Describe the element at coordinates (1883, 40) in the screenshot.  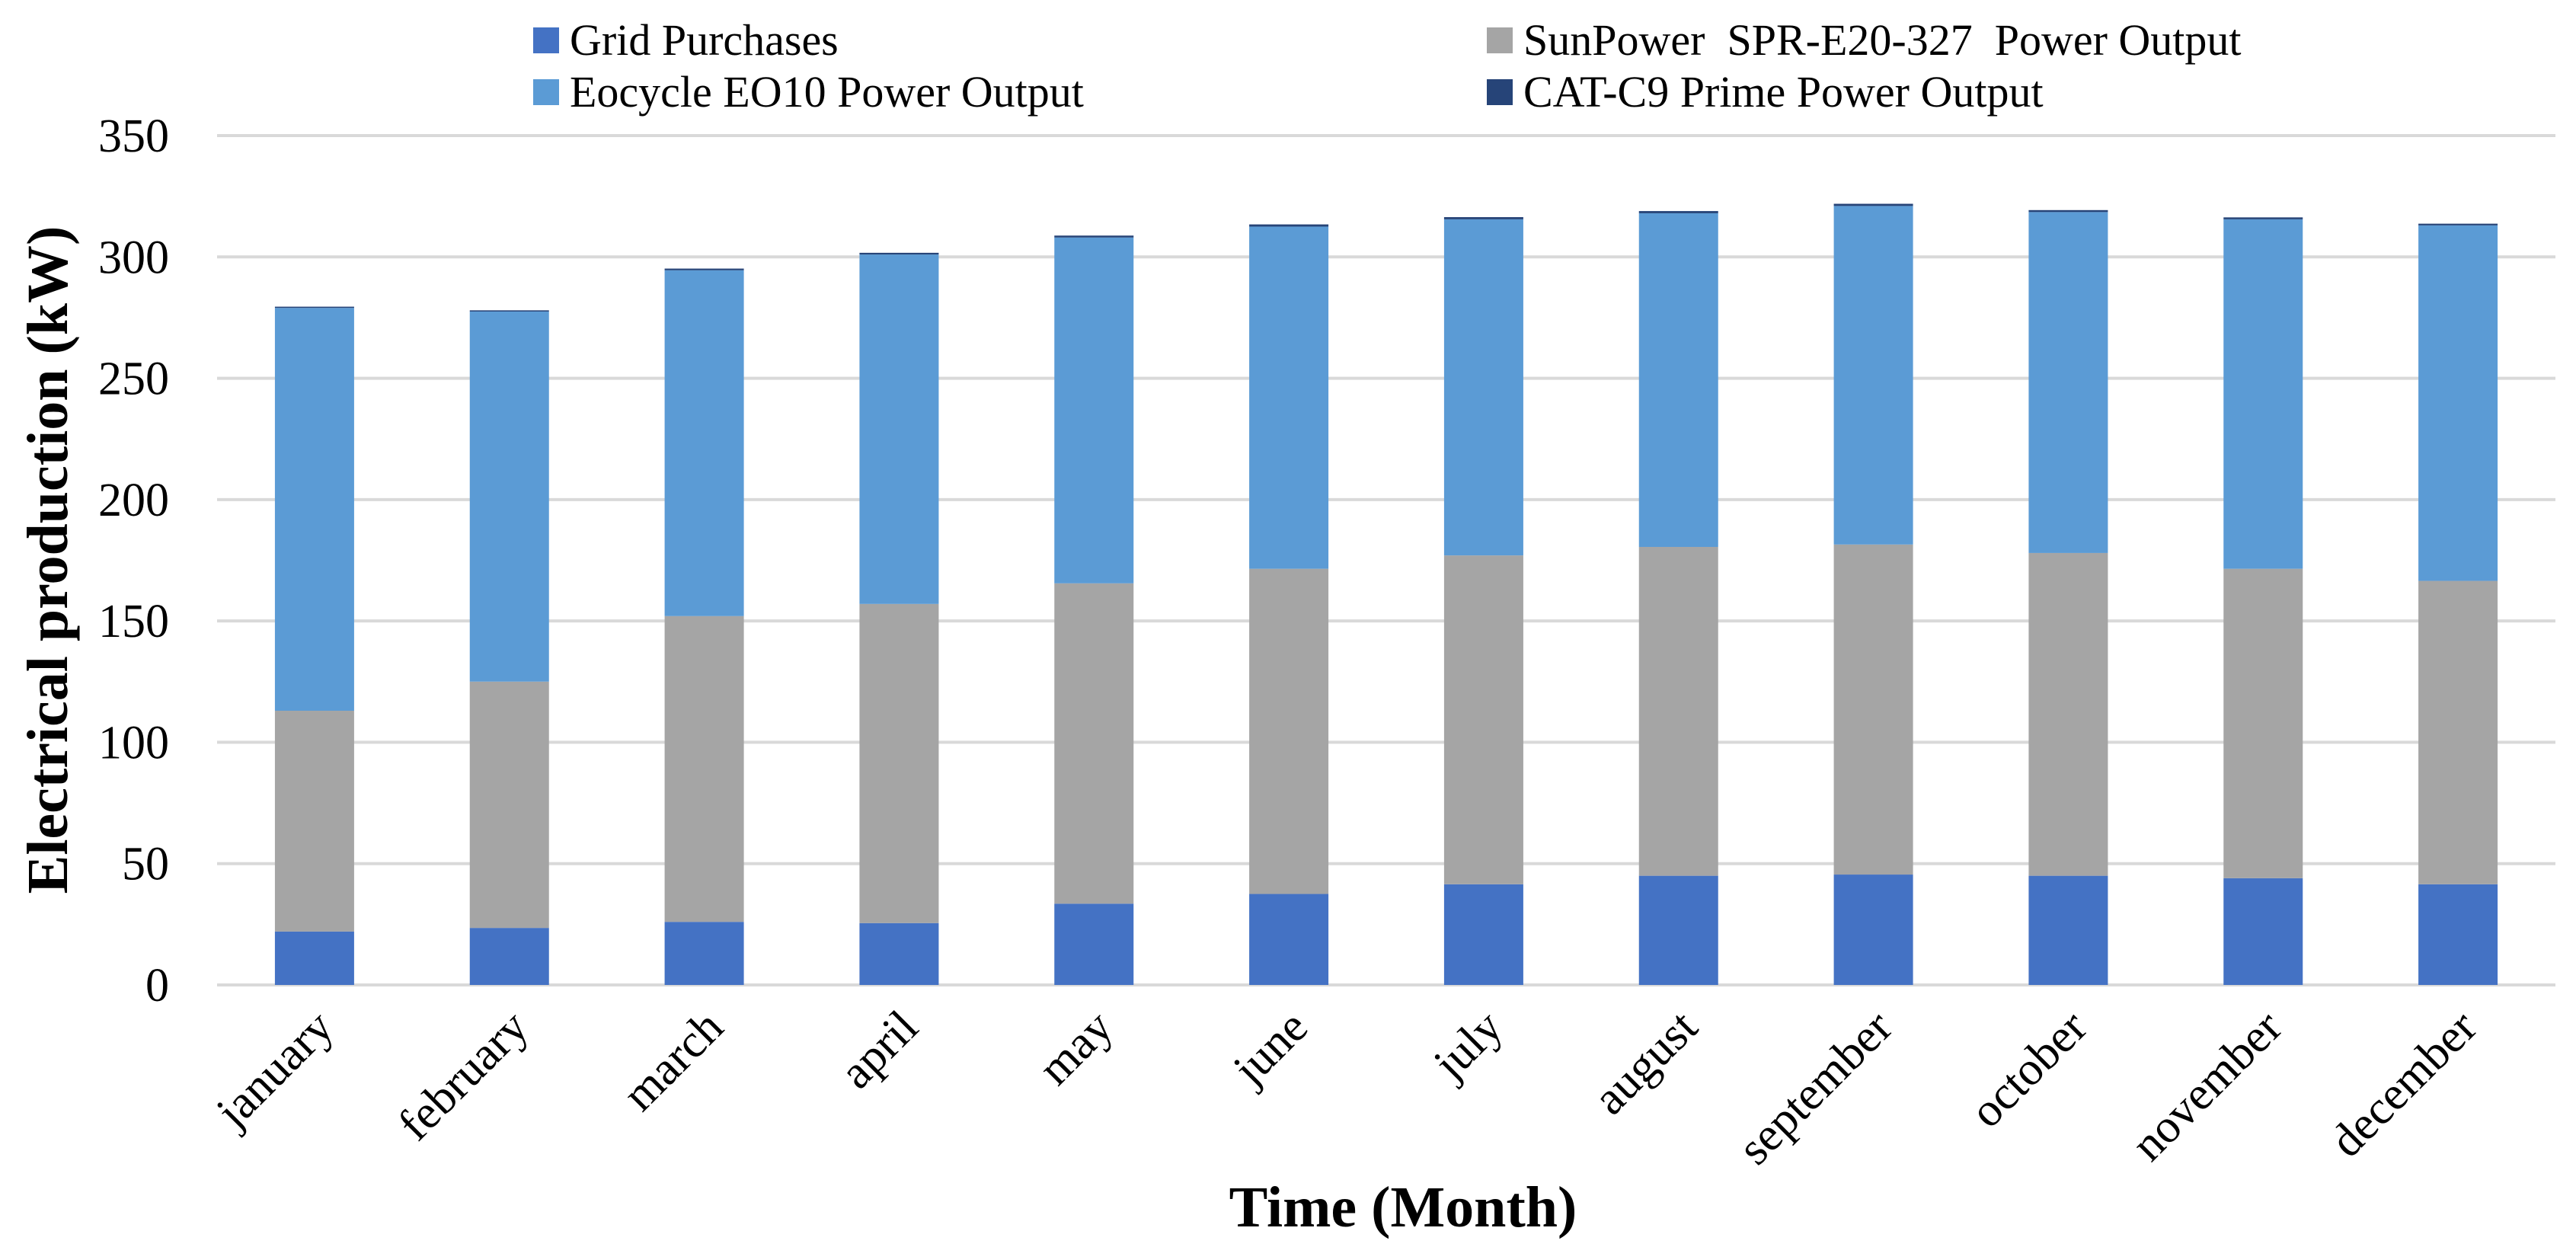
I see `legend-label: SunPower SPR-E20-327 Power Output` at that location.